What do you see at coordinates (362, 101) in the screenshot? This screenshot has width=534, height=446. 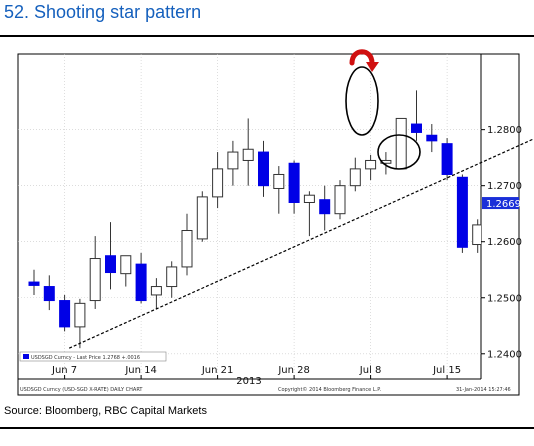 I see `shooting-star-ellipse` at bounding box center [362, 101].